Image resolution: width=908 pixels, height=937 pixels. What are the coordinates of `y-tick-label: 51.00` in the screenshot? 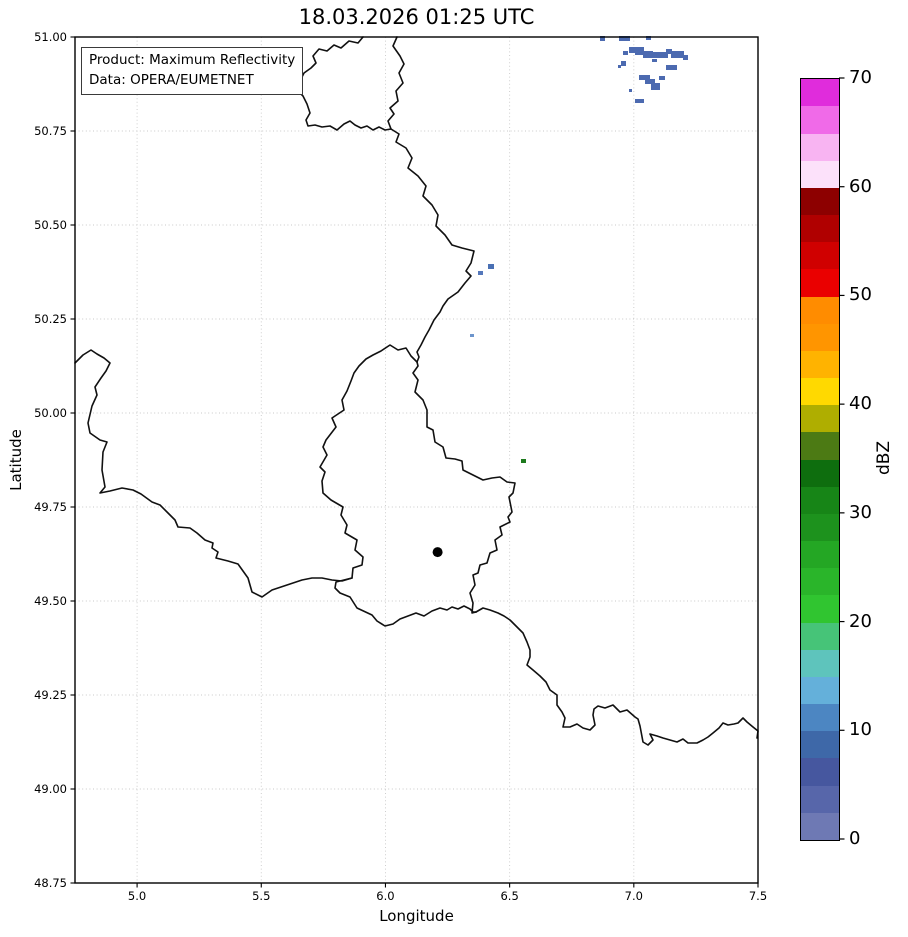 It's located at (50, 37).